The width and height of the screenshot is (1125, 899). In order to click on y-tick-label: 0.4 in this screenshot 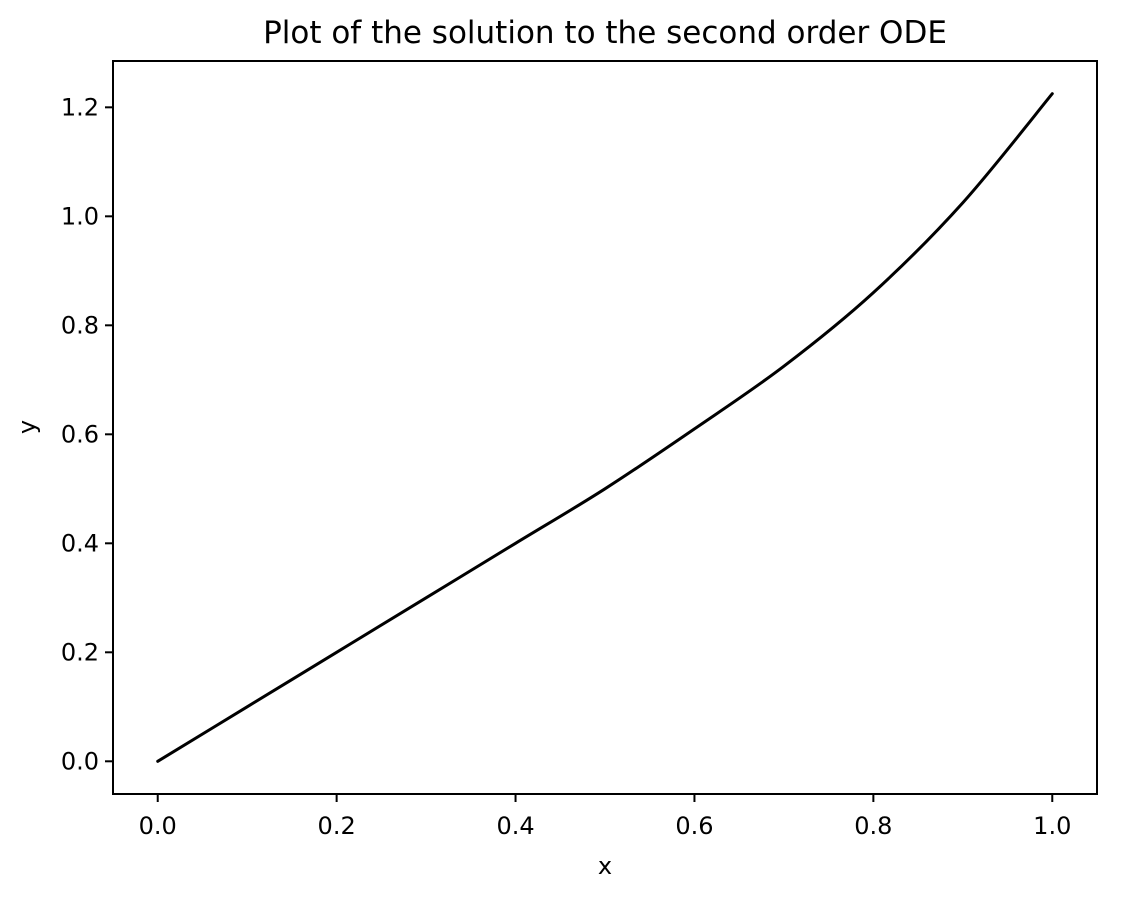, I will do `click(80, 543)`.